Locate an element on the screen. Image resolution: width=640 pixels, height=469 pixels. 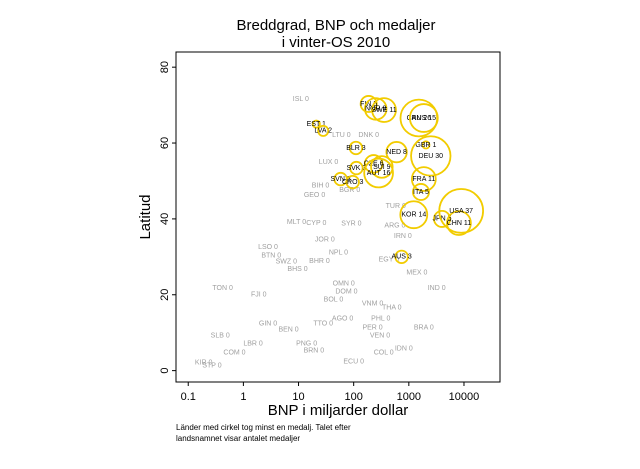
country-label: CRO 3 is located at coordinates (353, 182).